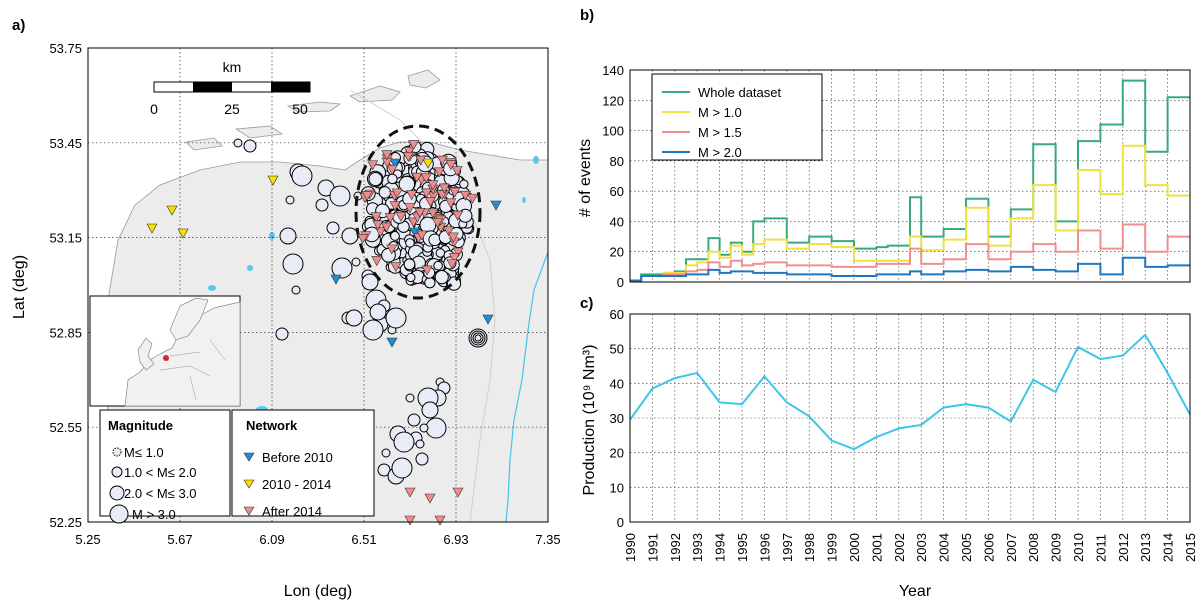 This screenshot has height=602, width=1204. Describe the element at coordinates (297, 457) in the screenshot. I see `network-item-1: Before 2010` at that location.